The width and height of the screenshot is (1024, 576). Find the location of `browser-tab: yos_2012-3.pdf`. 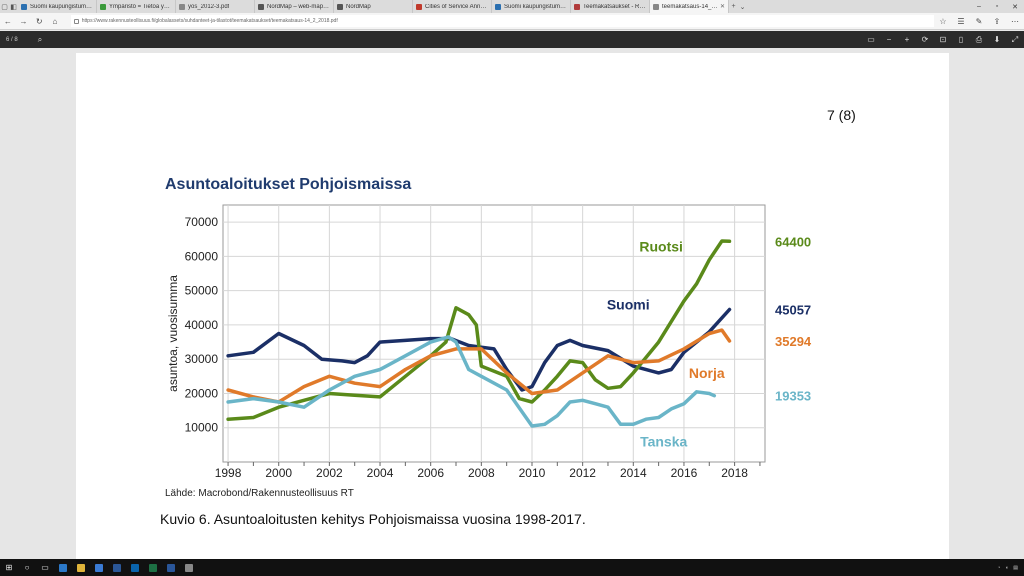

browser-tab: yos_2012-3.pdf is located at coordinates (215, 6).